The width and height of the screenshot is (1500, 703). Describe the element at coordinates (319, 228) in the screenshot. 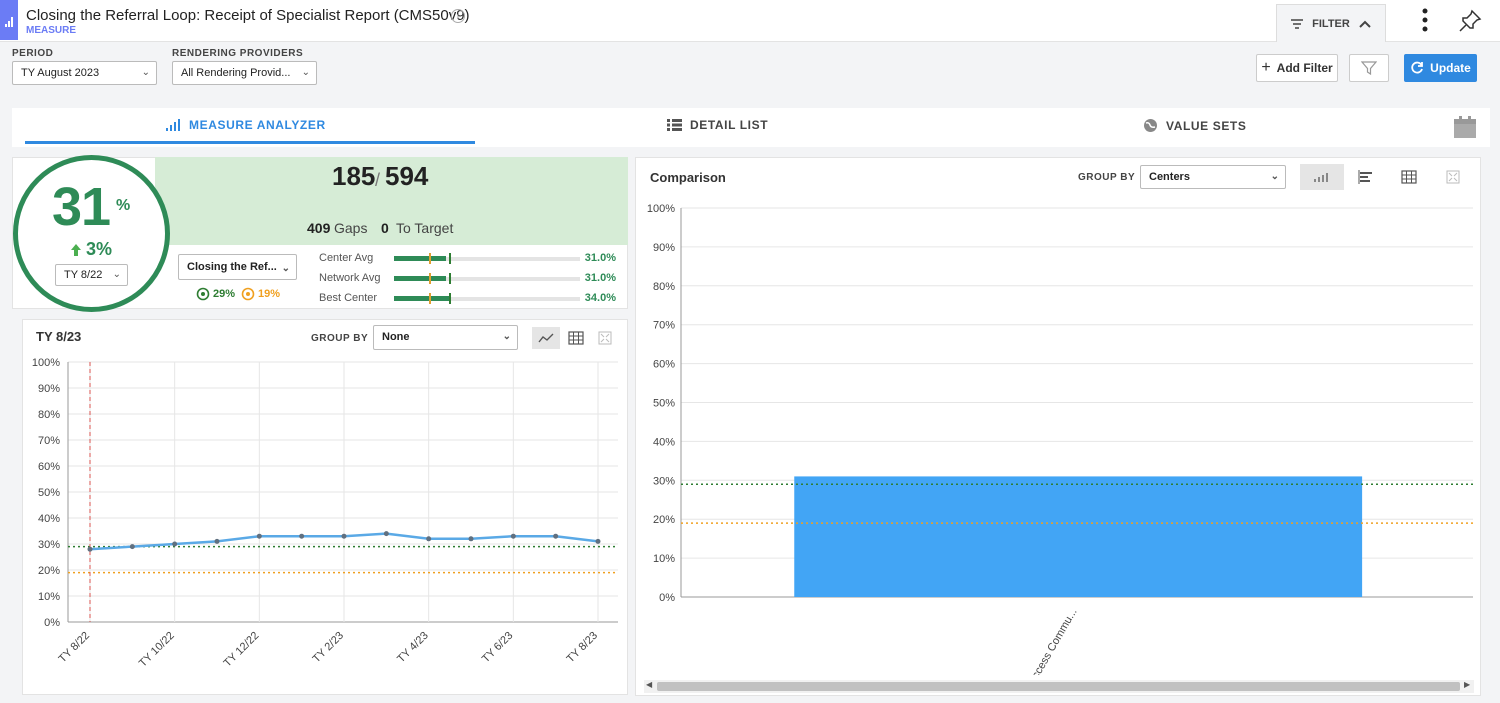

I see `gaps-value: 409` at that location.